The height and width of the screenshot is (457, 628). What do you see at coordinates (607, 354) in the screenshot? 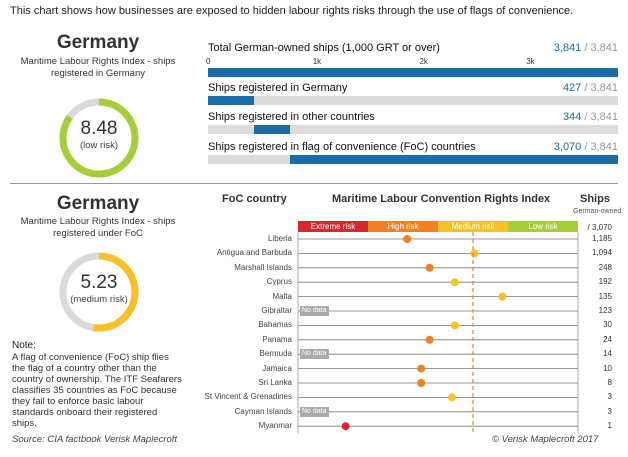
I see `ships-count: 14` at bounding box center [607, 354].